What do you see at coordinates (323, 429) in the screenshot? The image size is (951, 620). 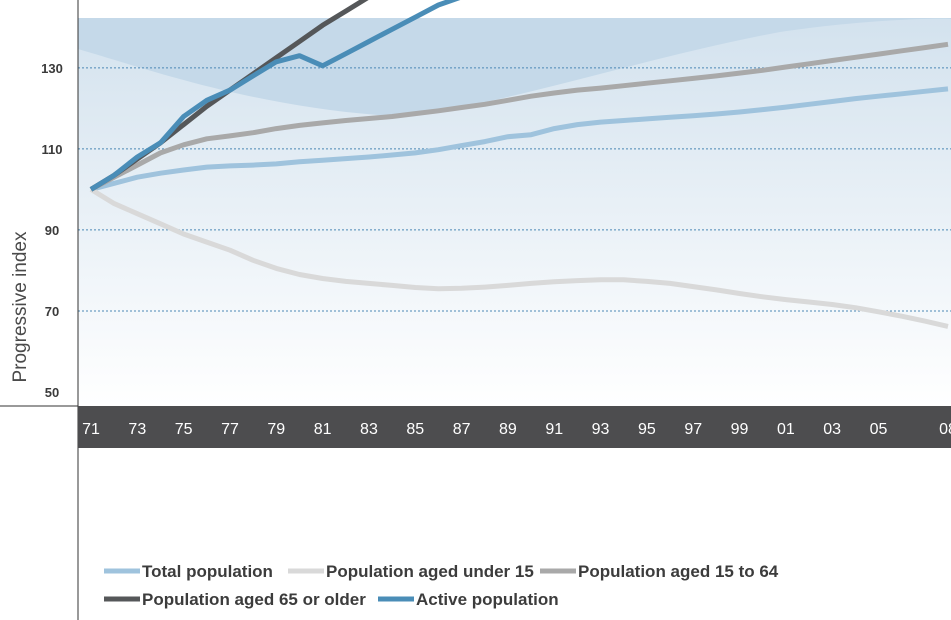 I see `x-tick-label: 81` at bounding box center [323, 429].